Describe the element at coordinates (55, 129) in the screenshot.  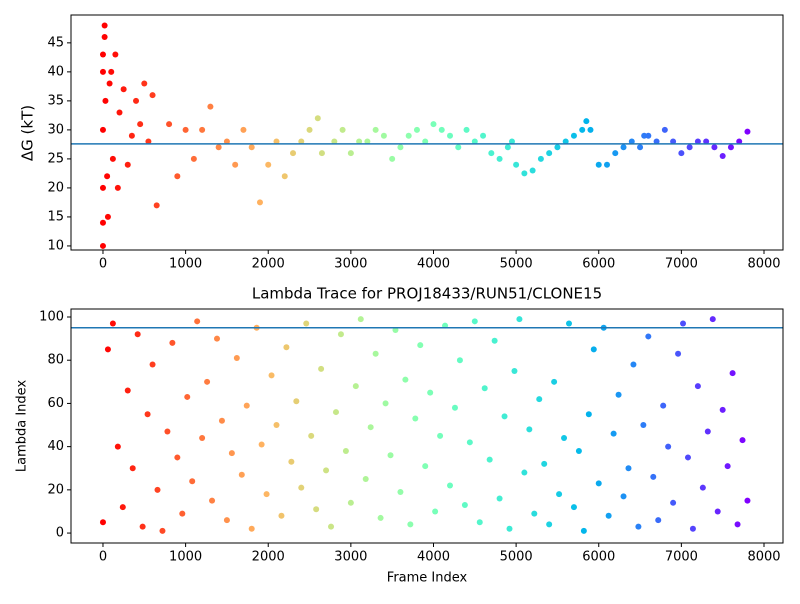
I see `y-tick-label: 30` at that location.